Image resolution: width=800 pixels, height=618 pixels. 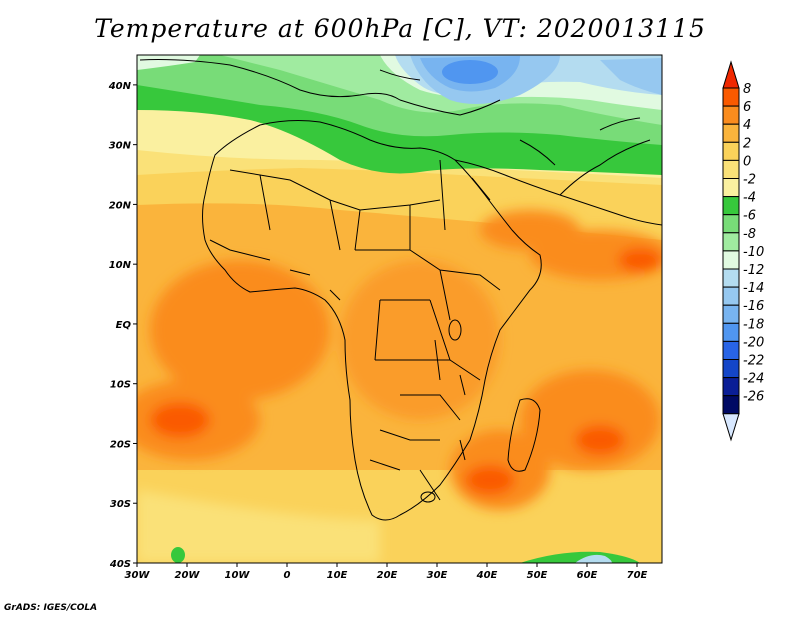 I want to click on colorbar-bottom-arrow, so click(x=731, y=427).